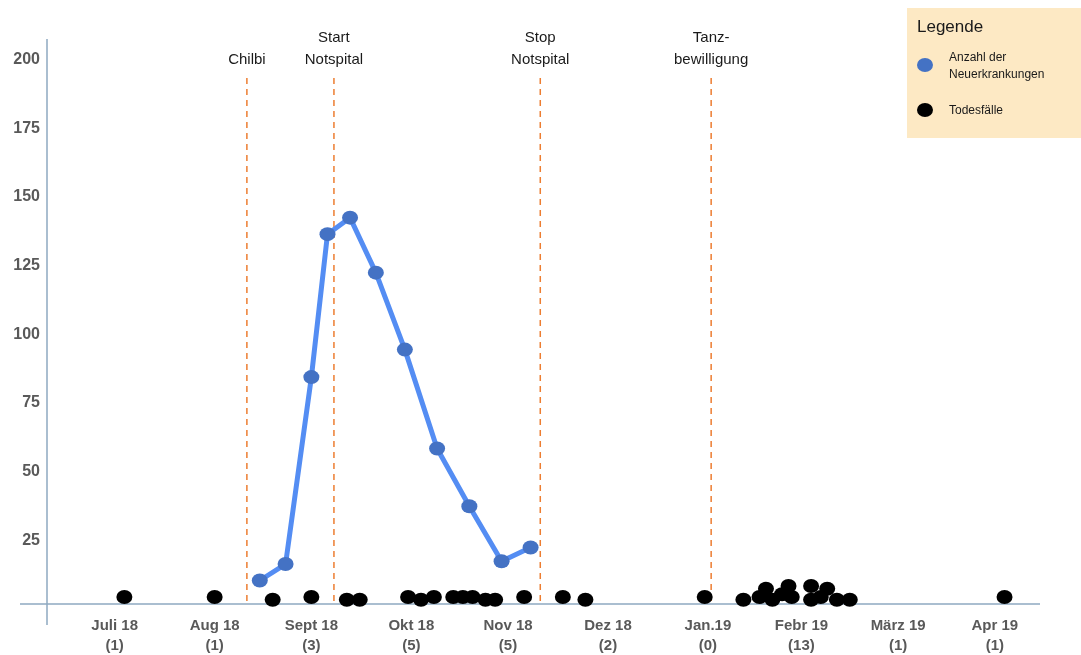 This screenshot has height=655, width=1081. Describe the element at coordinates (508, 634) in the screenshot. I see `x-tick-label: Nov 18 (5)` at that location.